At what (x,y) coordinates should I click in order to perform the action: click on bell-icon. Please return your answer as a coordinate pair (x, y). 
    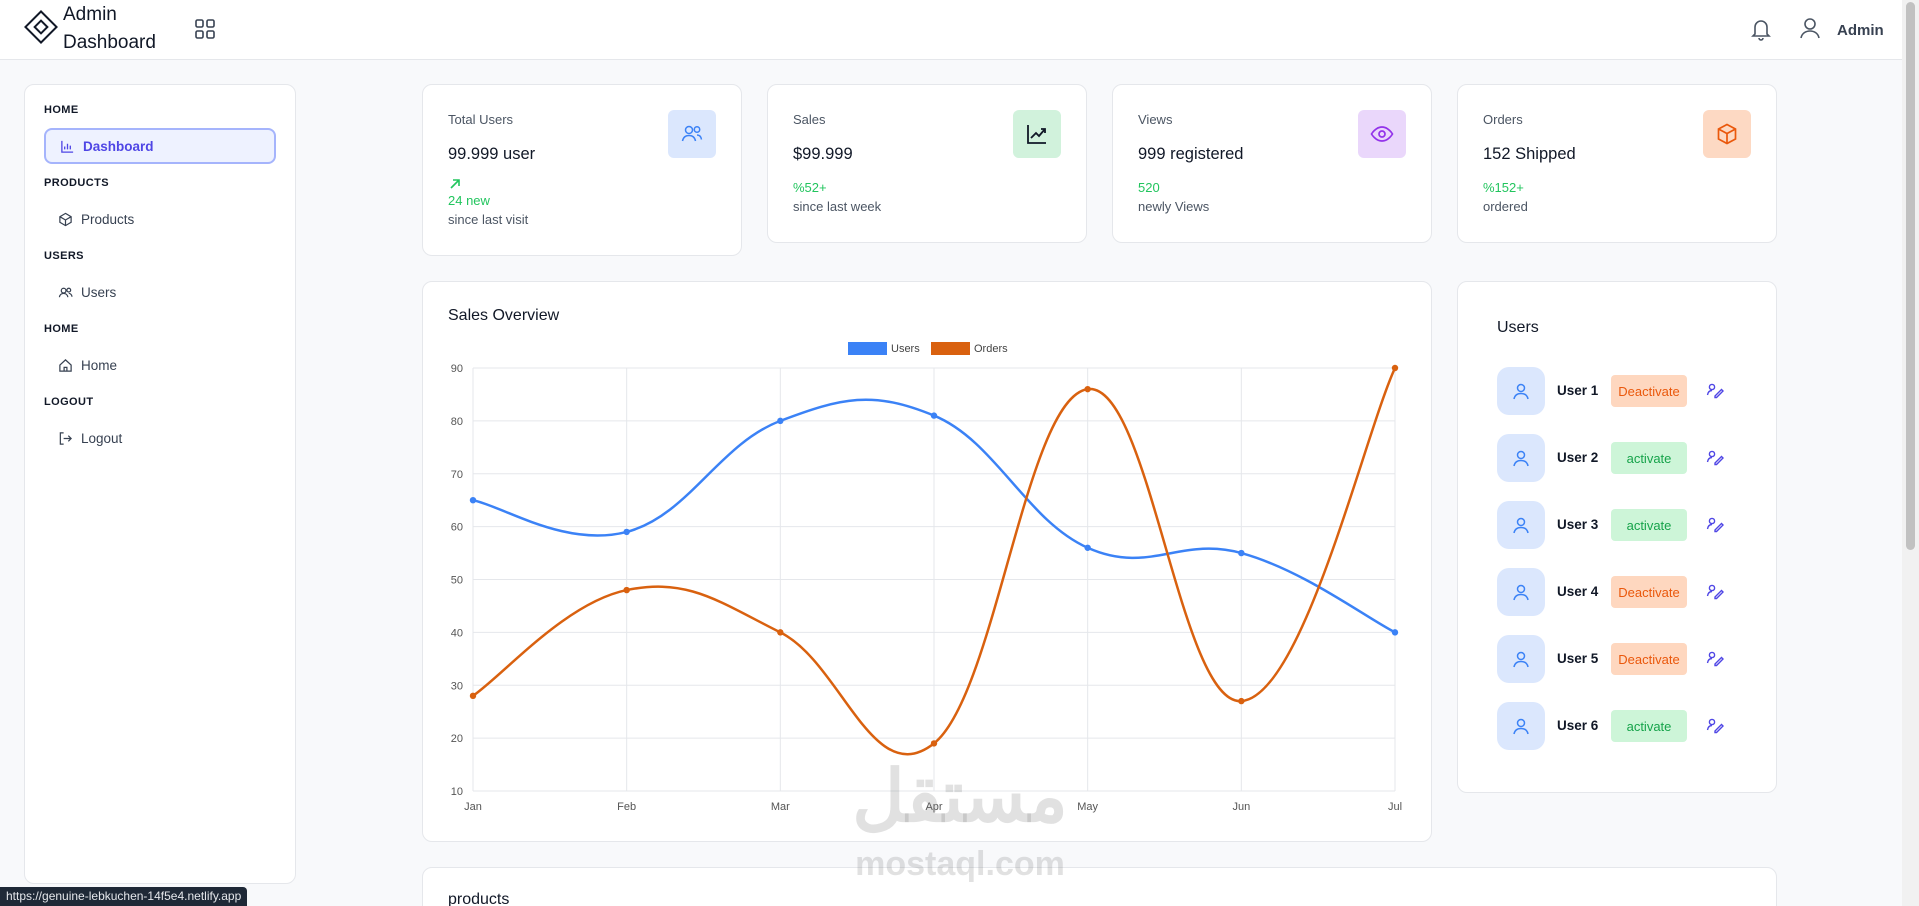
    Looking at the image, I should click on (1761, 29).